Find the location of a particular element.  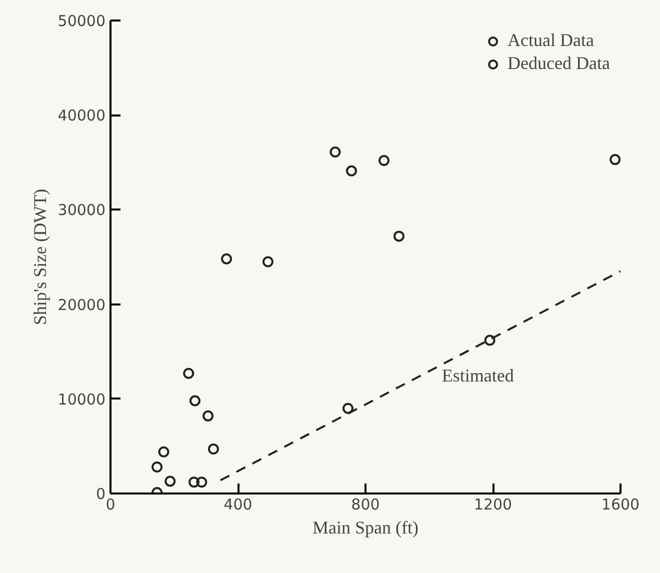

y-tick-label: 20000 is located at coordinates (82, 305).